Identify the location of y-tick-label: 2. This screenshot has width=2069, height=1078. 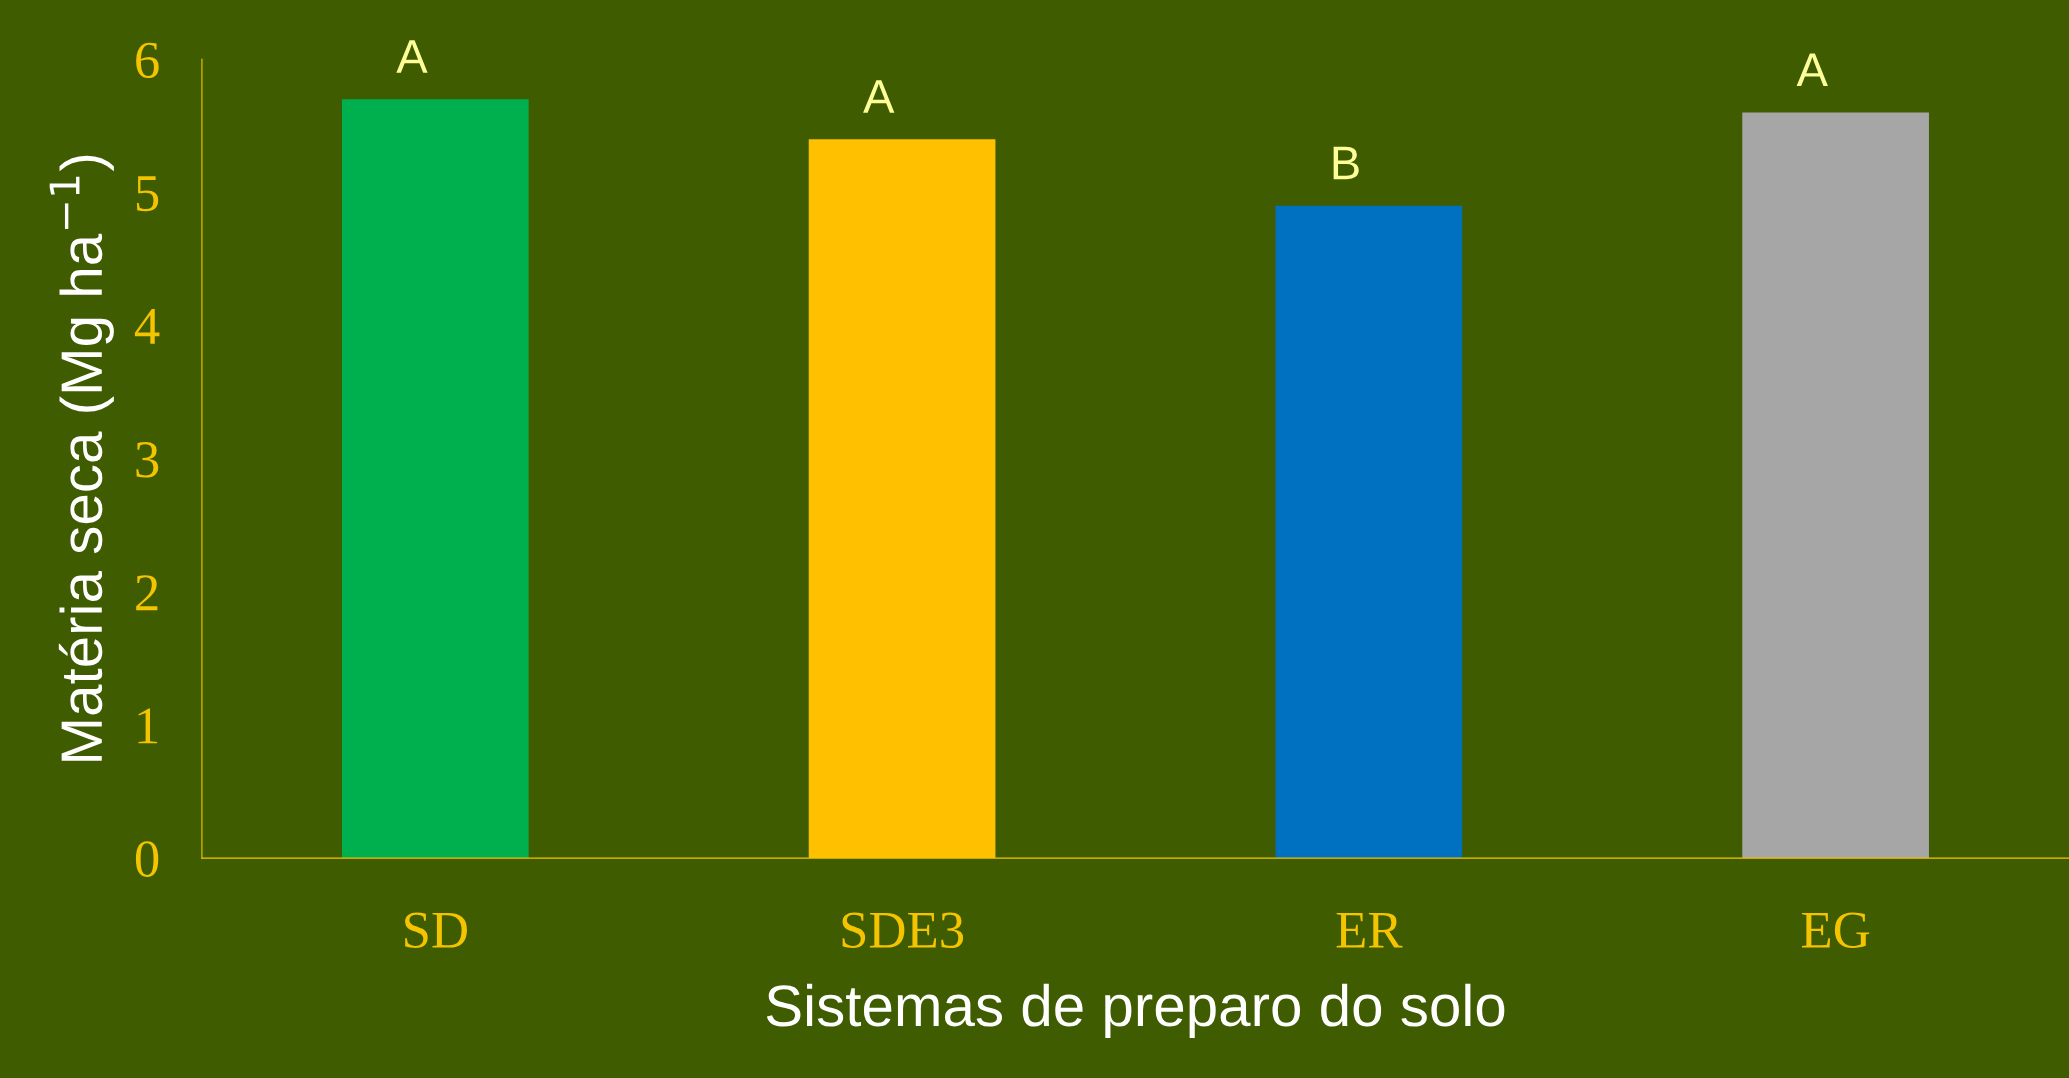
(147, 593).